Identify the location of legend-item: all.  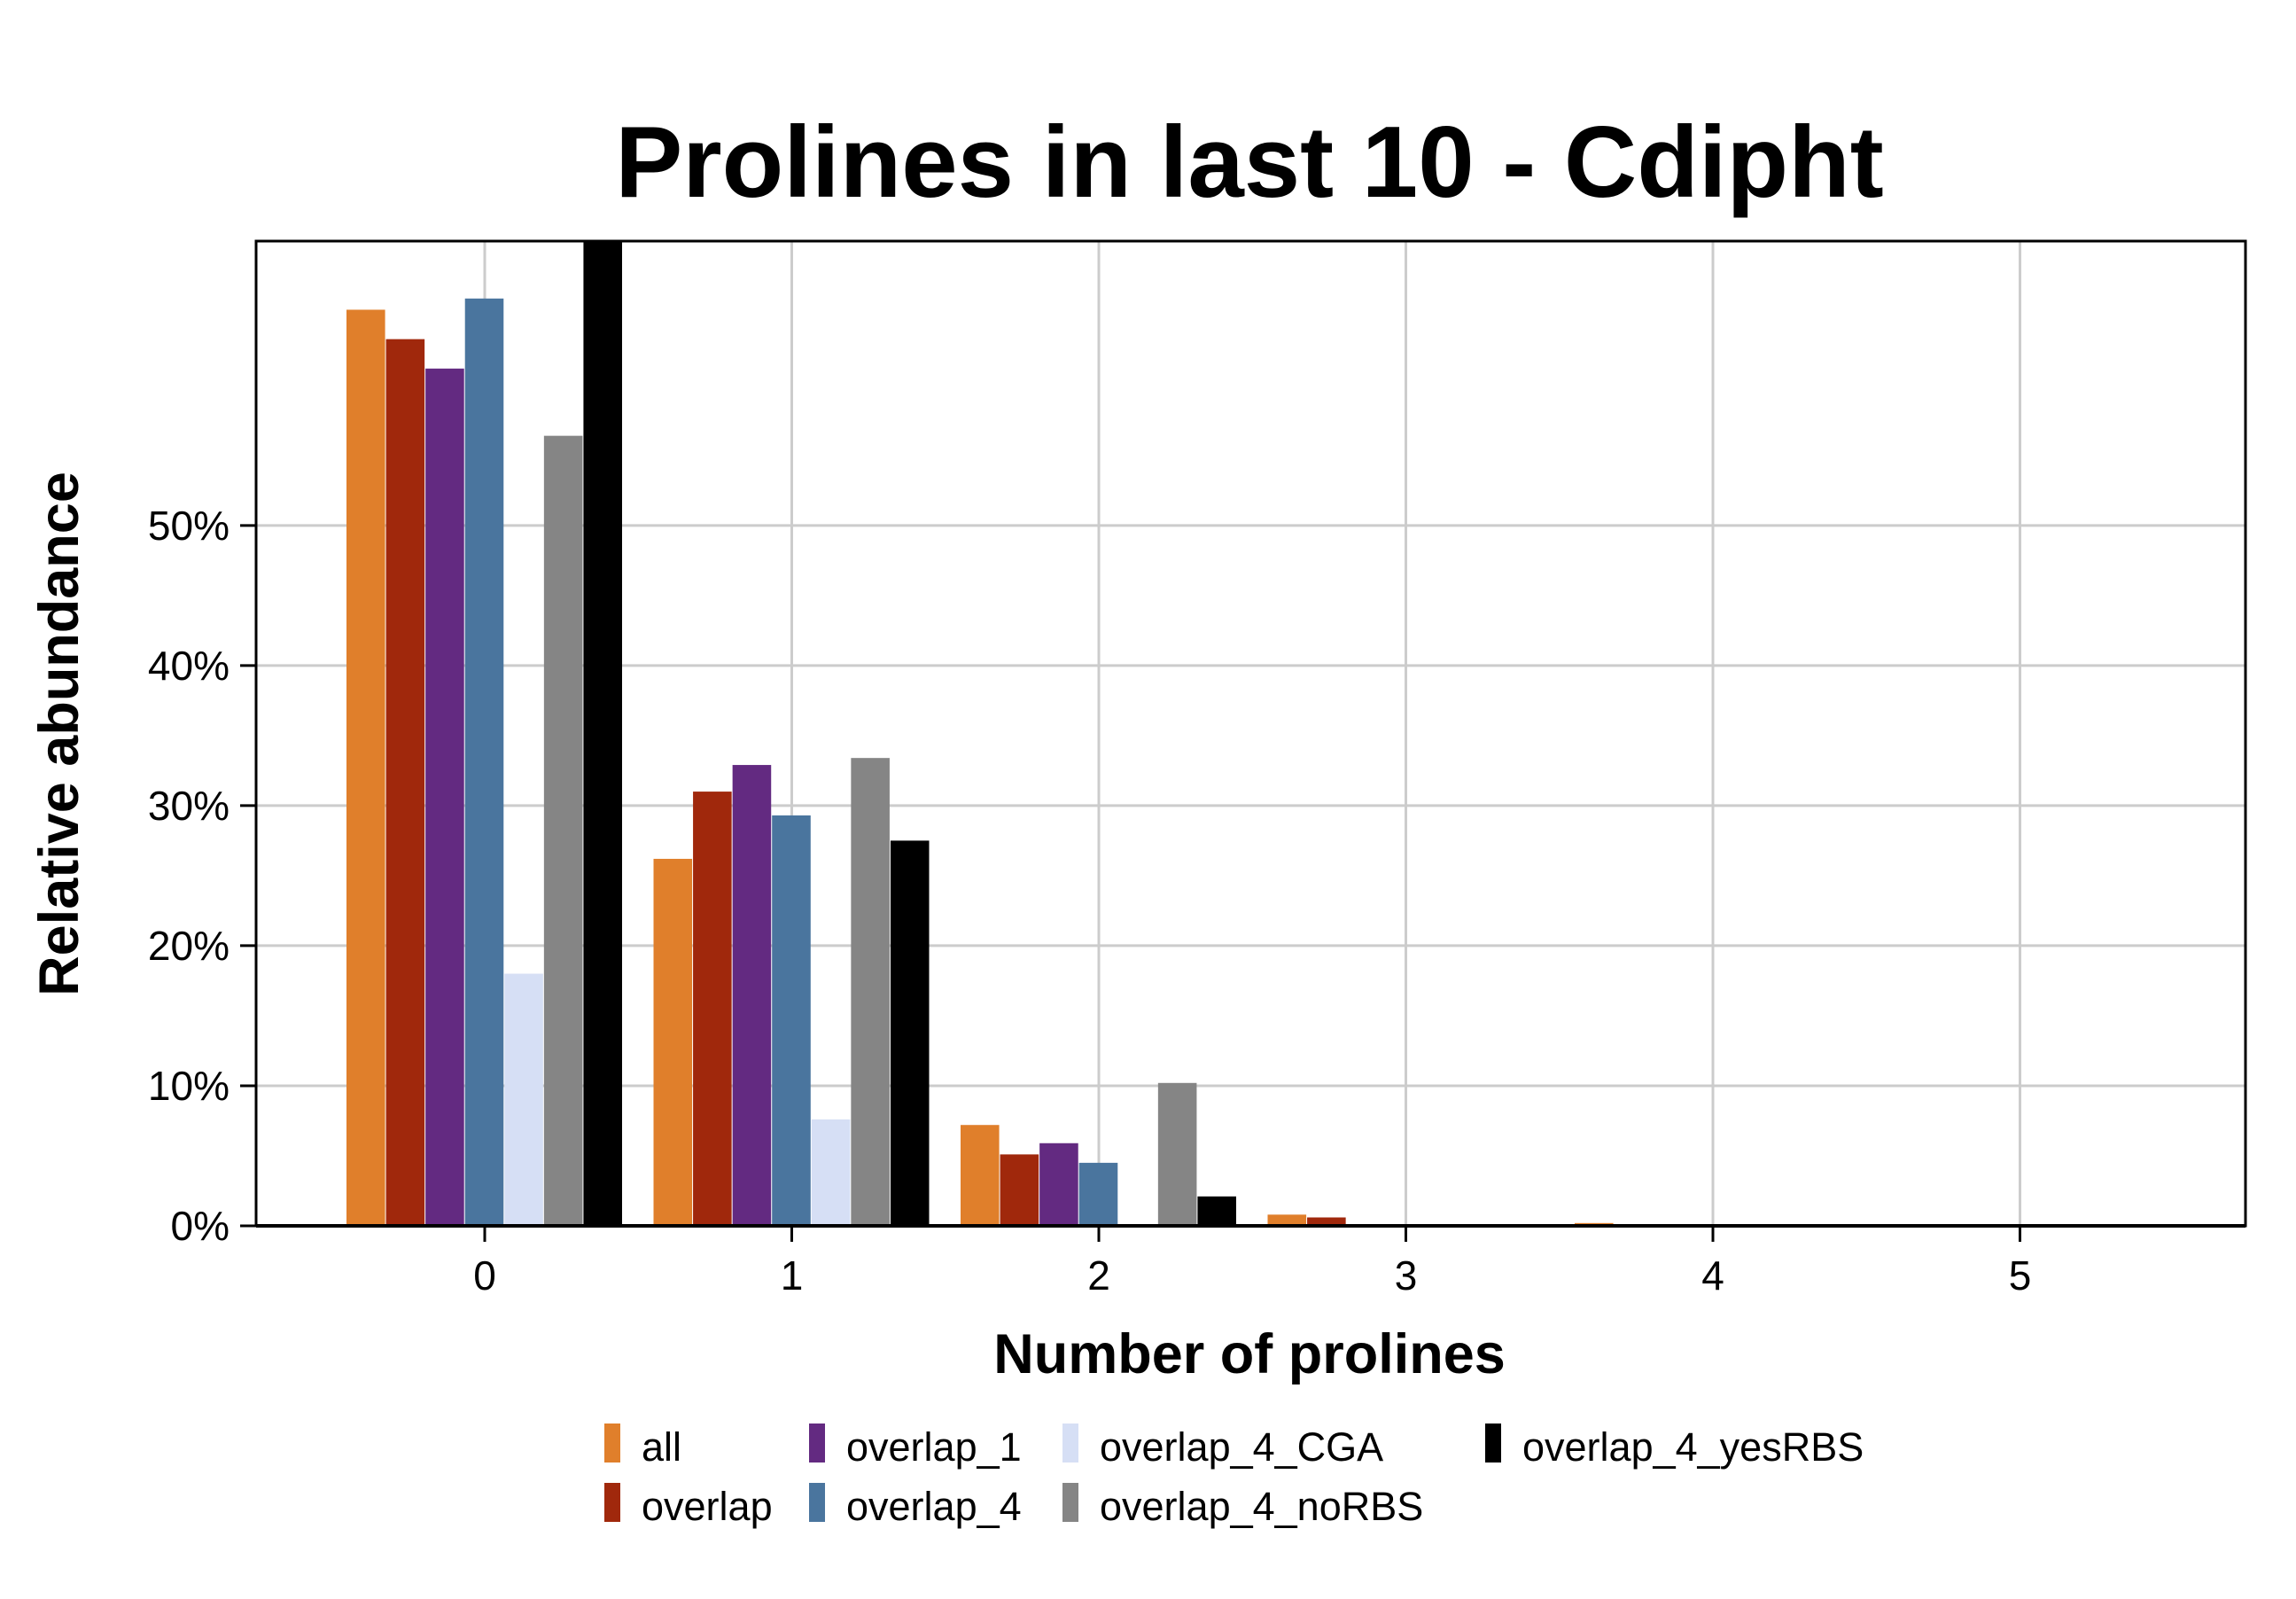
(642, 1447).